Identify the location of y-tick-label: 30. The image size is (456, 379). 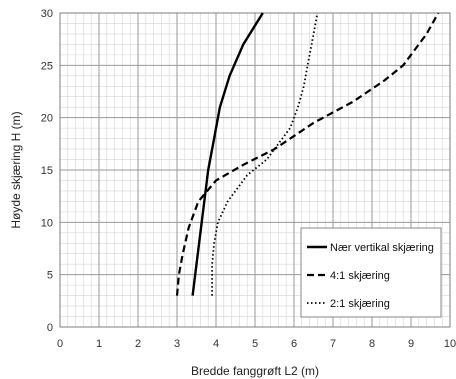
(47, 14).